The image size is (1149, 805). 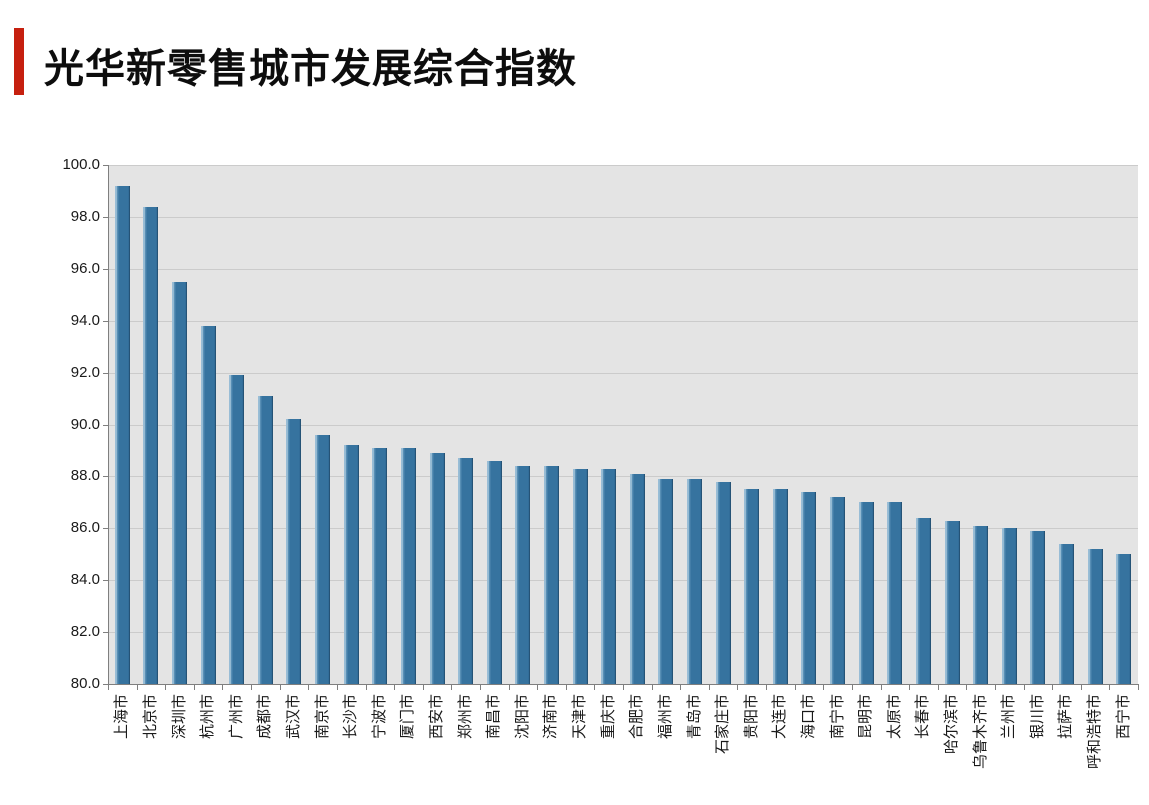 I want to click on y-axis-label: 92.0, so click(x=85, y=372).